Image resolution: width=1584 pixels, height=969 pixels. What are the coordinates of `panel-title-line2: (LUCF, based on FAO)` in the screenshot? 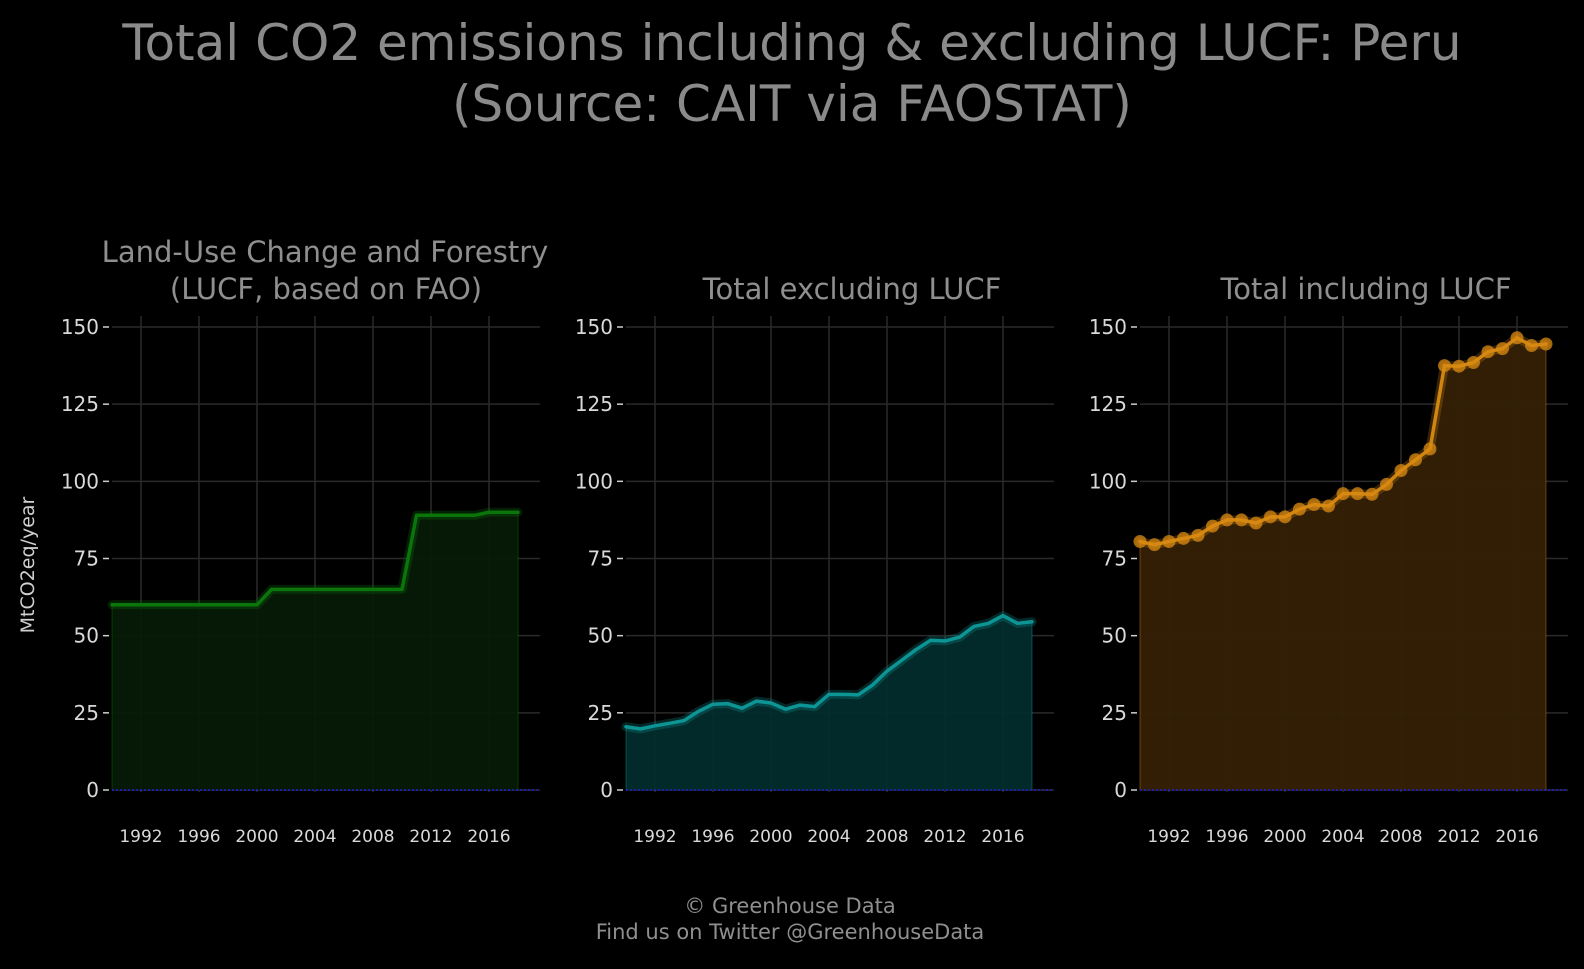 It's located at (326, 289).